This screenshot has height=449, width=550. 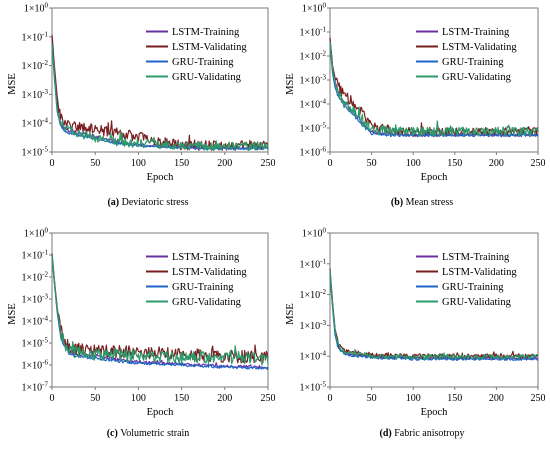 I want to click on panel-caption: (a) Deviatoric stress, so click(x=147, y=202).